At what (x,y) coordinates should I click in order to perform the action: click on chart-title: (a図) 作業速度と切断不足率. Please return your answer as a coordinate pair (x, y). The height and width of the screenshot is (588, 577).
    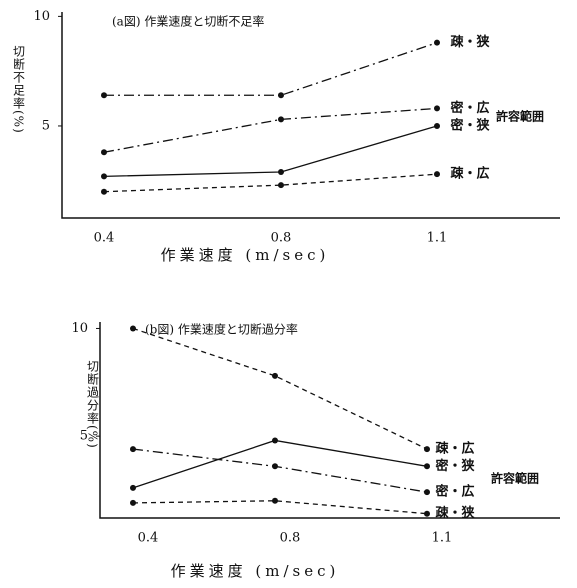
    Looking at the image, I should click on (188, 21).